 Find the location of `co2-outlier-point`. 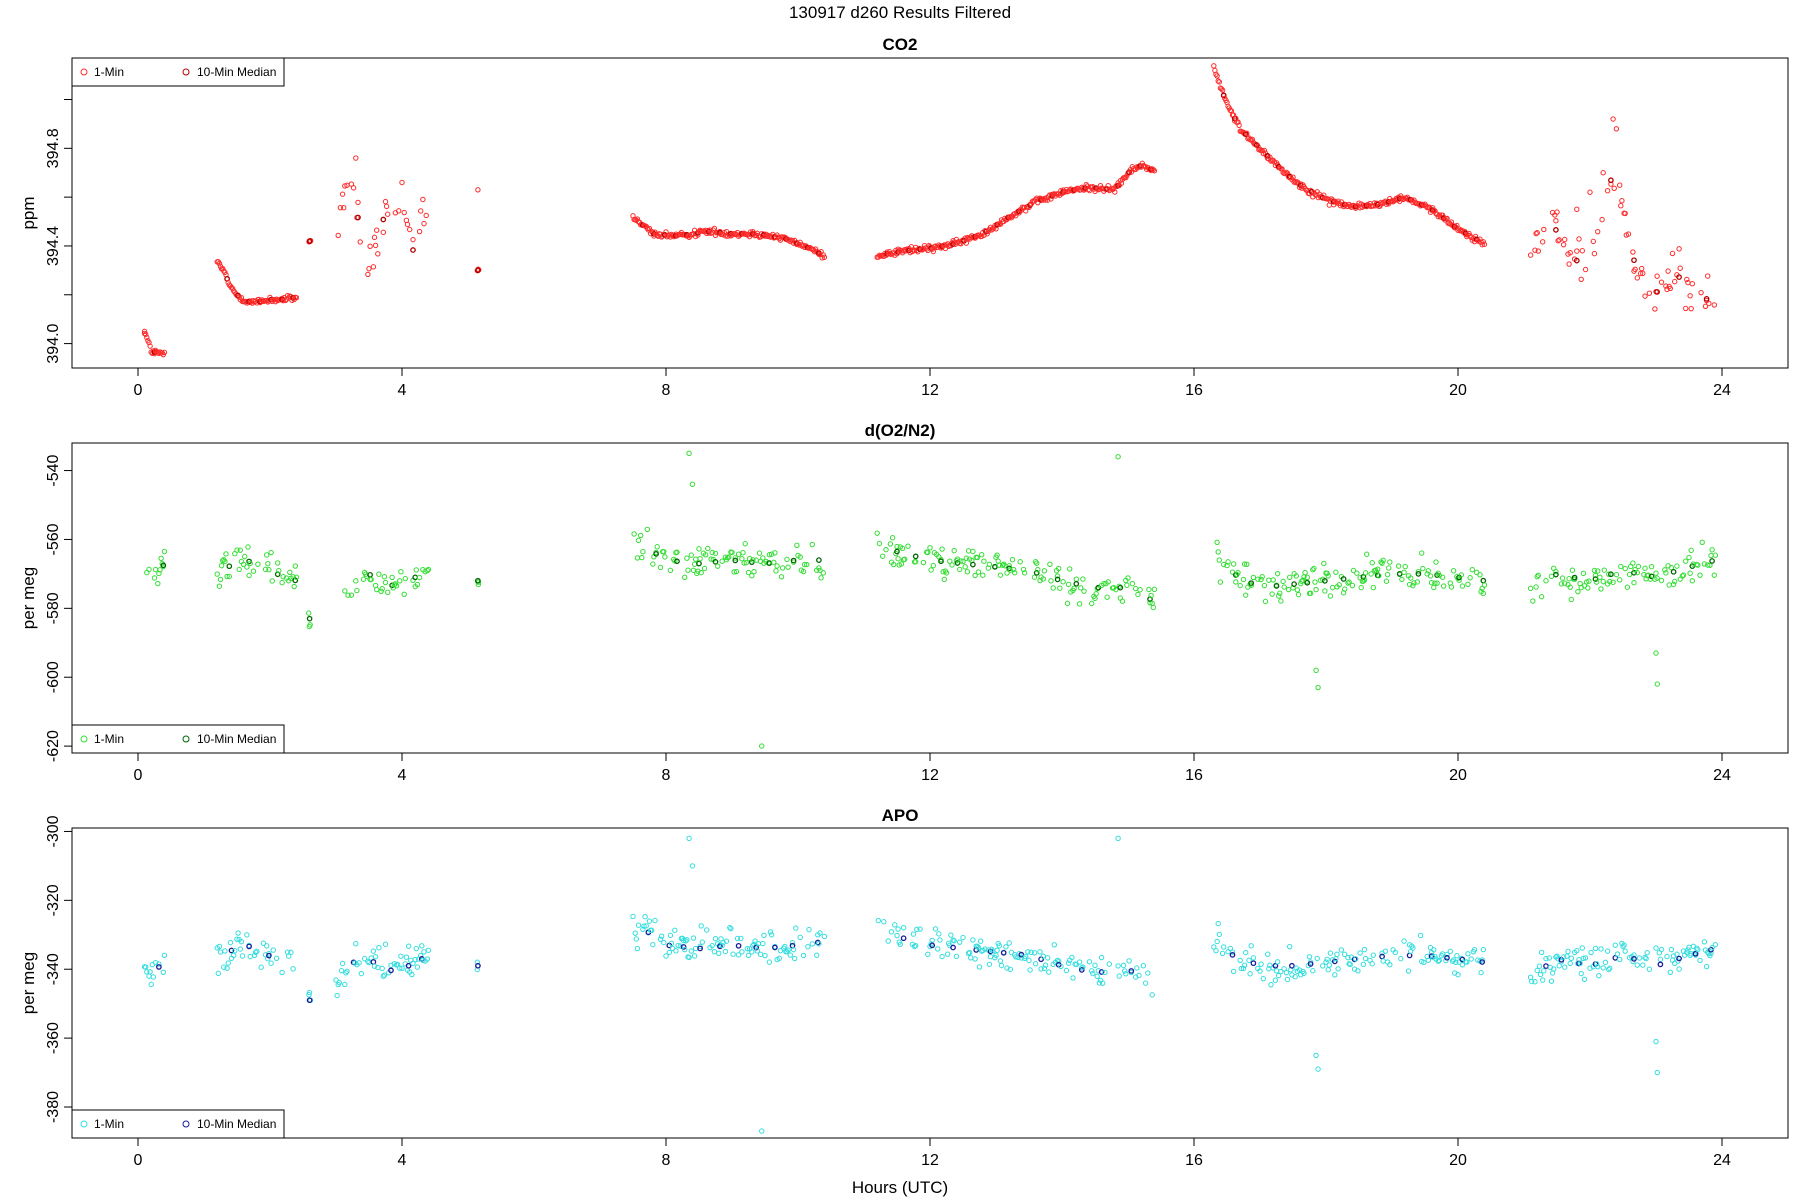

co2-outlier-point is located at coordinates (1590, 192).